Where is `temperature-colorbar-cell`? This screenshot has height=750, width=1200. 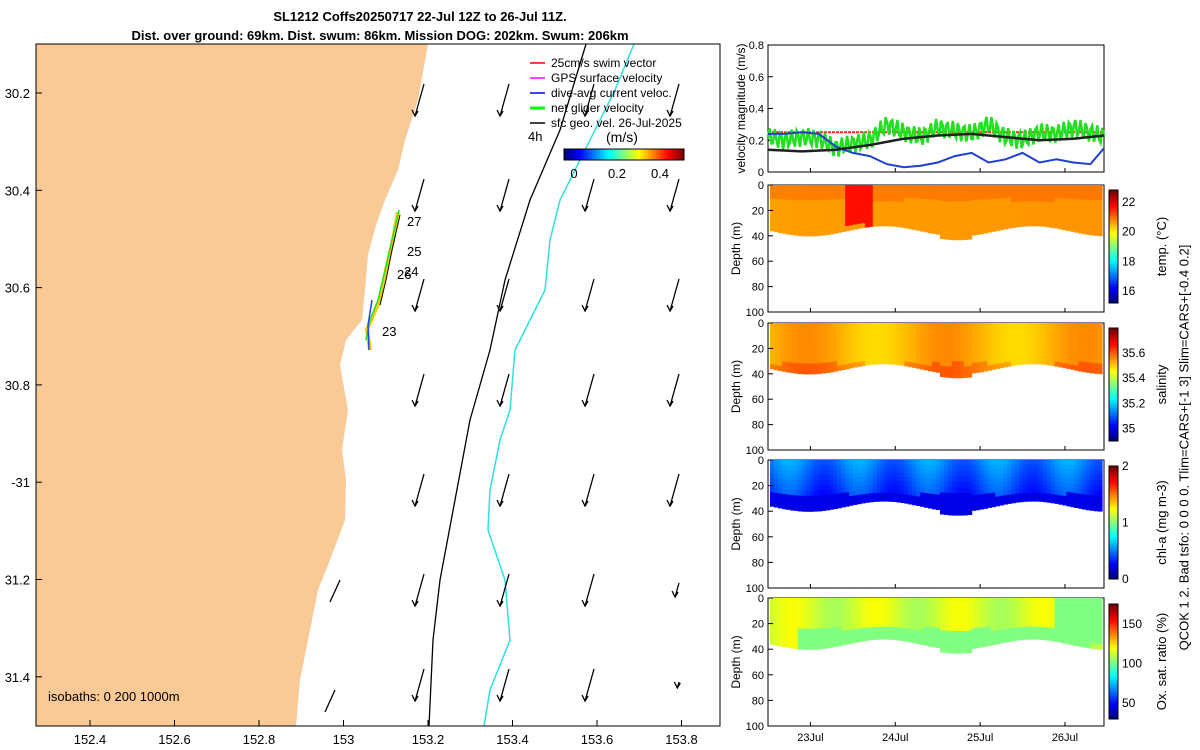 temperature-colorbar-cell is located at coordinates (1113, 220).